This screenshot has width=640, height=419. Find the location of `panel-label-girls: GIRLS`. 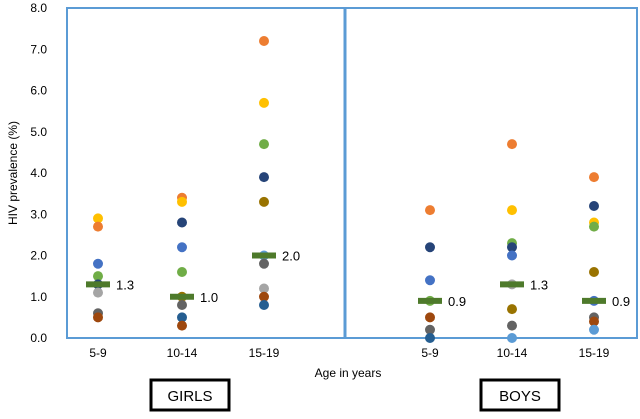

panel-label-girls: GIRLS is located at coordinates (189, 396).